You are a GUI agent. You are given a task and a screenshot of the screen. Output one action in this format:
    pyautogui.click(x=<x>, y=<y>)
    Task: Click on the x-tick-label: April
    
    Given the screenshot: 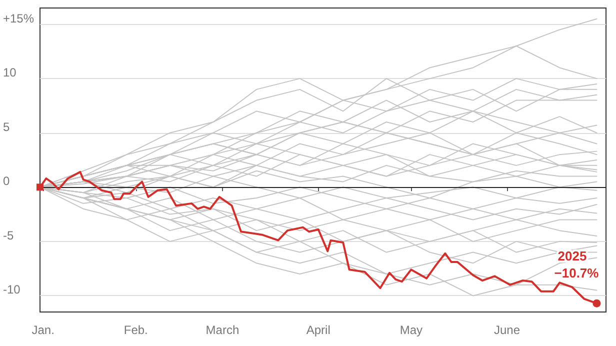 What is the action you would take?
    pyautogui.click(x=318, y=330)
    